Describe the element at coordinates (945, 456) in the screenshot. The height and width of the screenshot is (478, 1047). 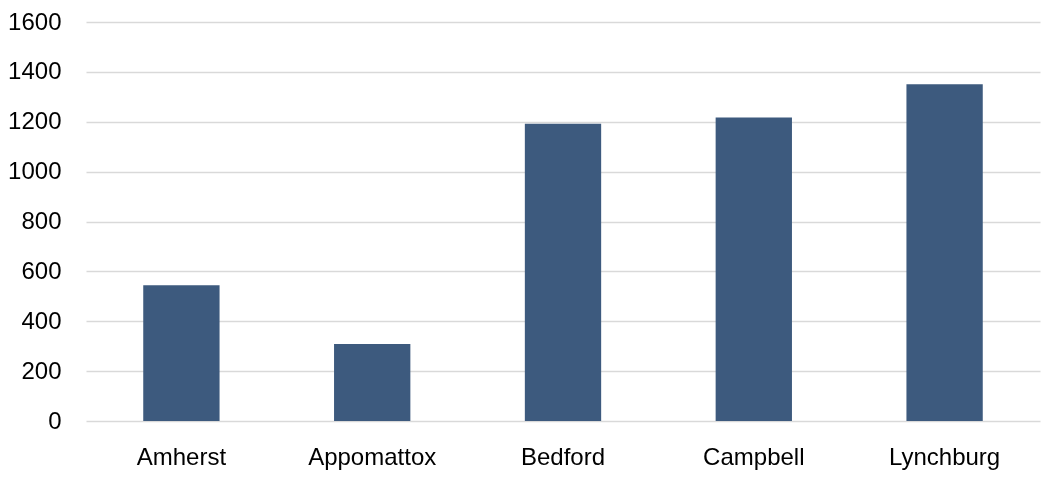
I see `x-tick-label: Lynchburg` at that location.